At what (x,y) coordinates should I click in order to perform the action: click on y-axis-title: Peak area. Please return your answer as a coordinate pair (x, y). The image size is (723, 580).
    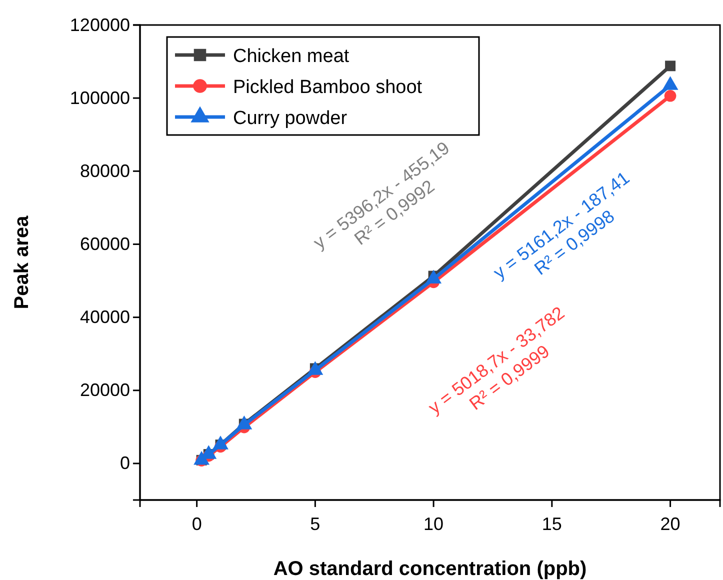
    Looking at the image, I should click on (22, 262).